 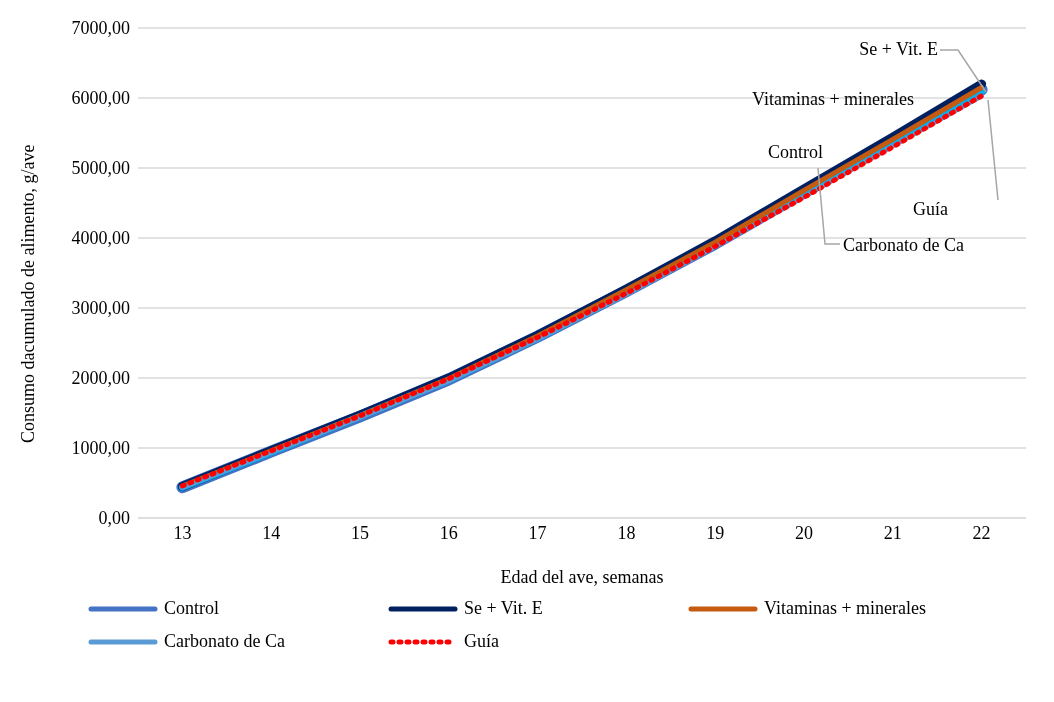 What do you see at coordinates (892, 532) in the screenshot?
I see `x-tick-label: 21` at bounding box center [892, 532].